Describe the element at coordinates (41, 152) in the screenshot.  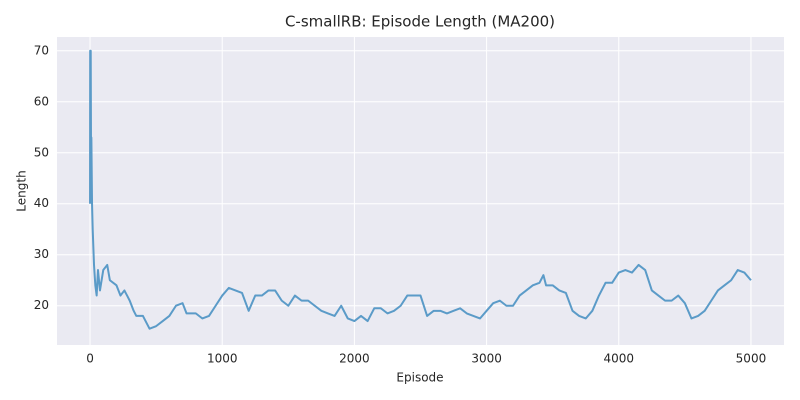
I see `y-tick-label: 50` at that location.